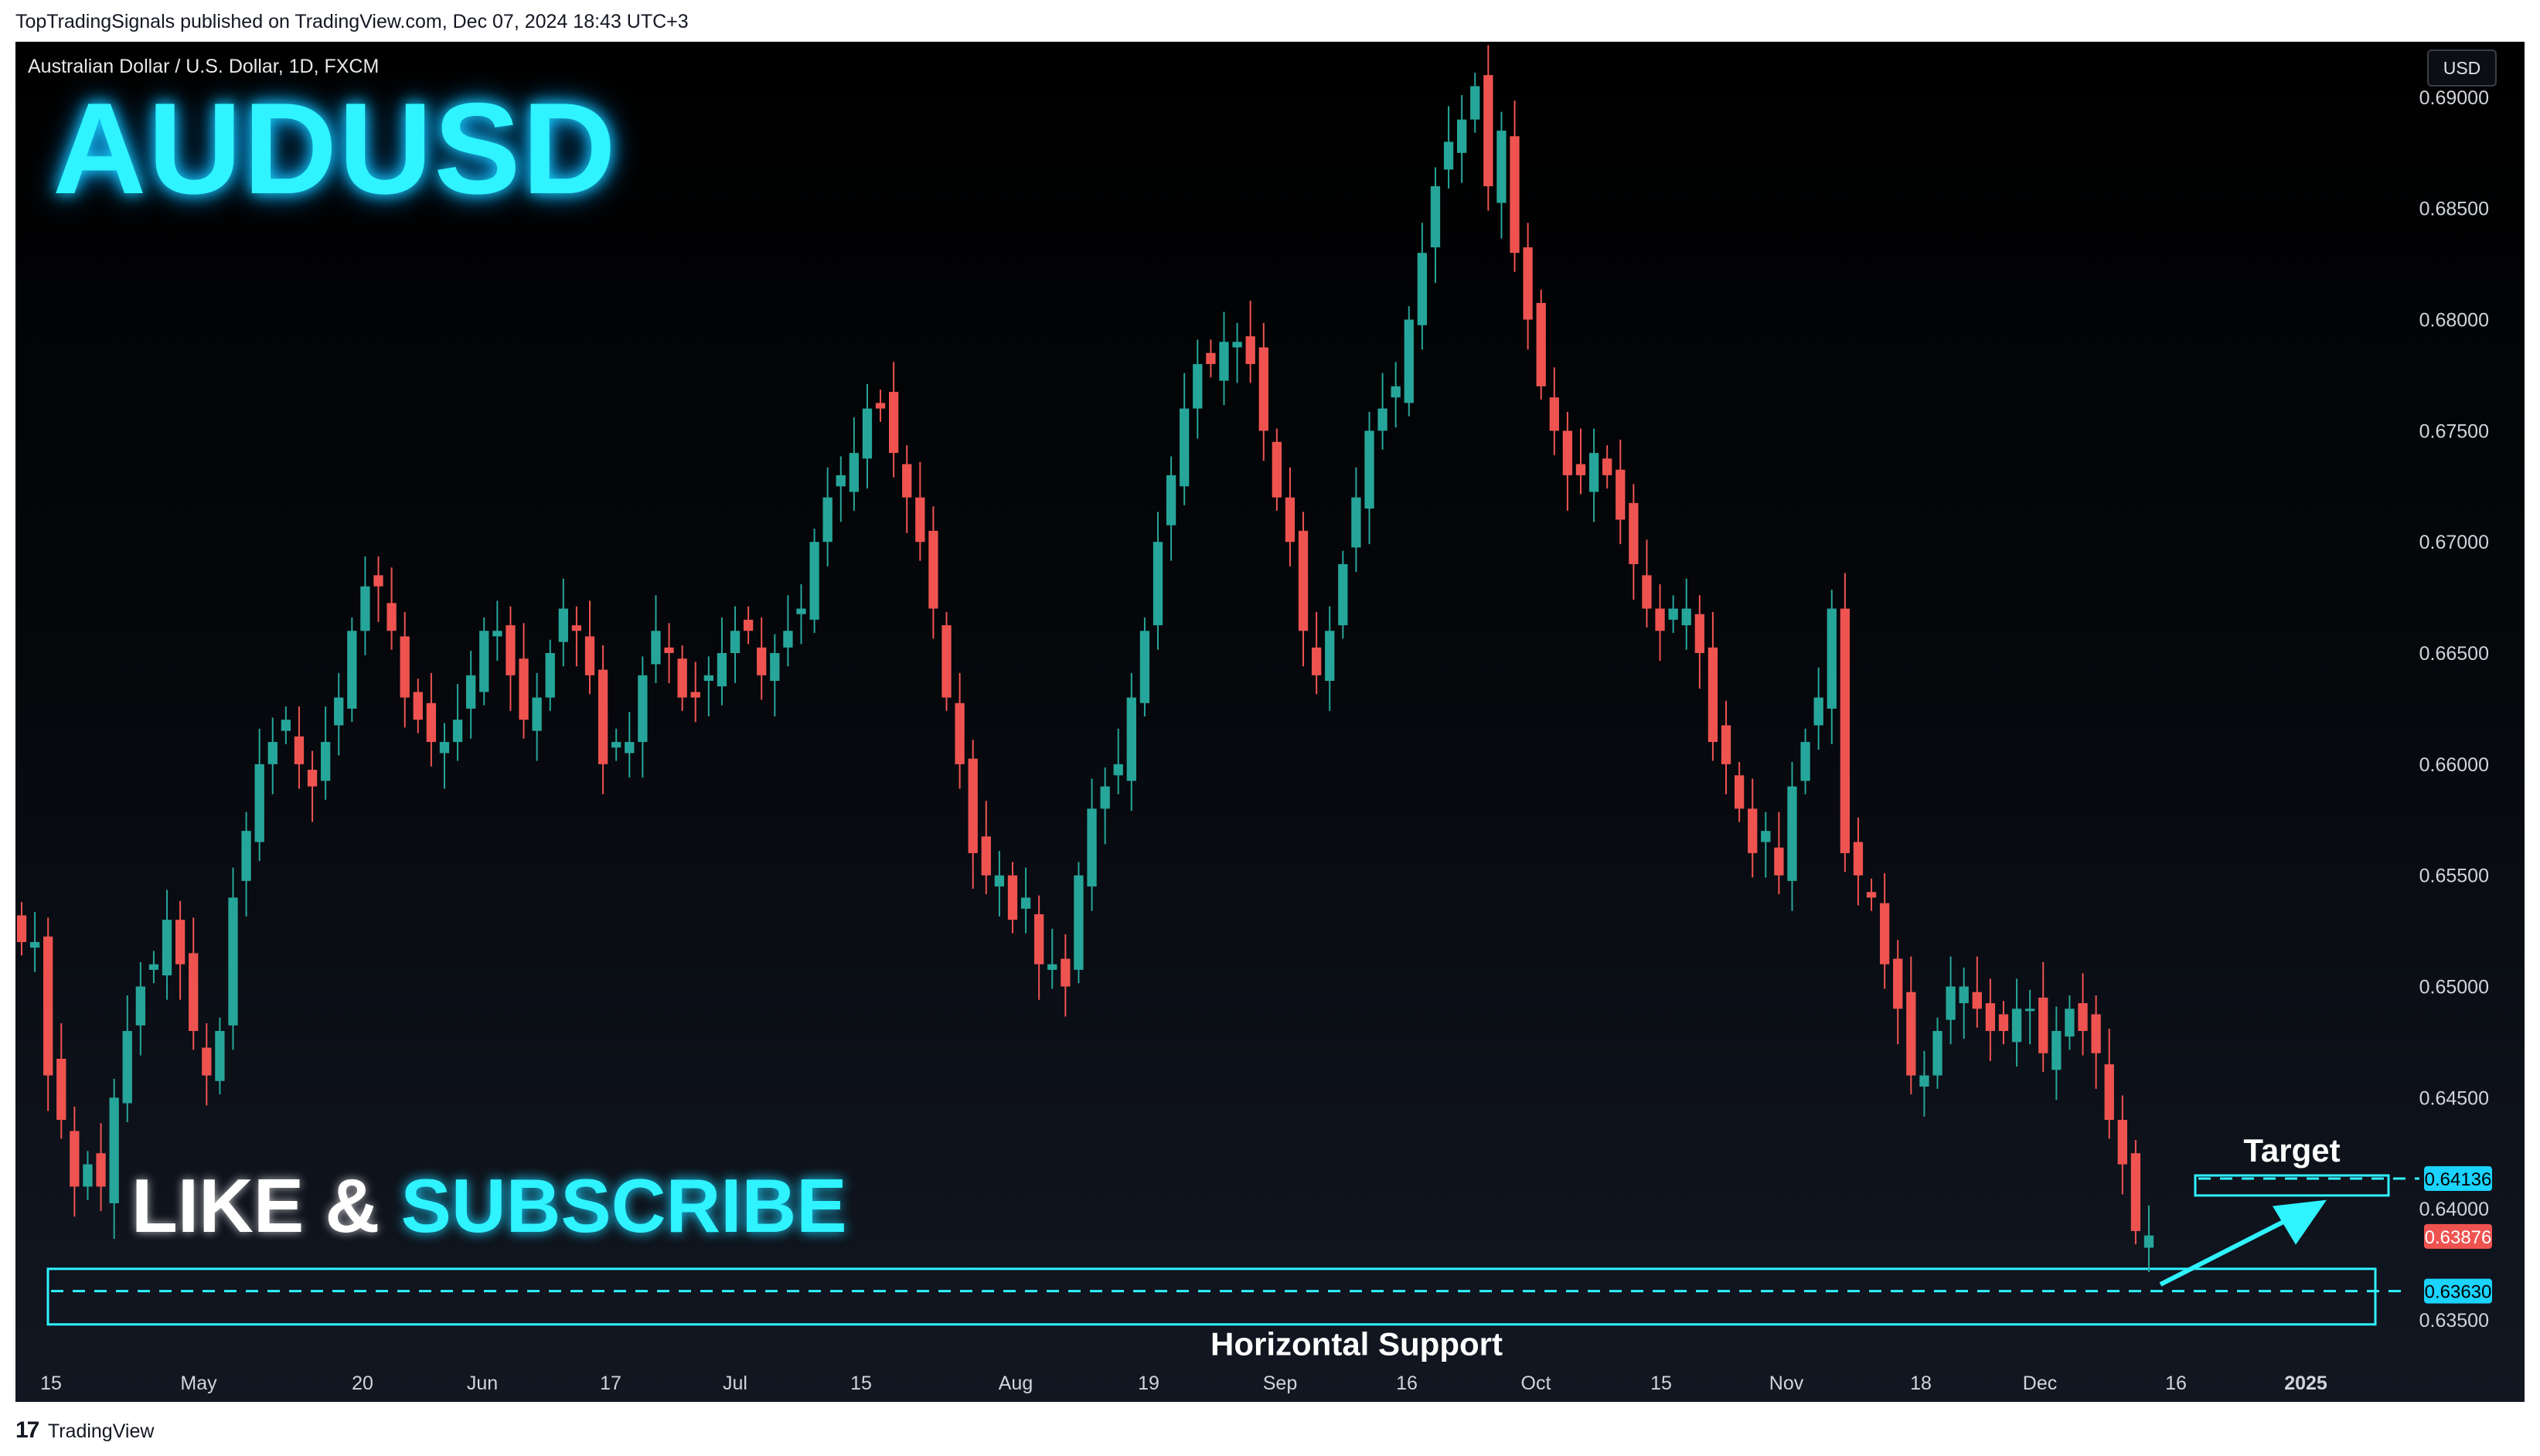 The height and width of the screenshot is (1456, 2540). I want to click on target-price-badge-text: 0.64136, so click(2459, 1179).